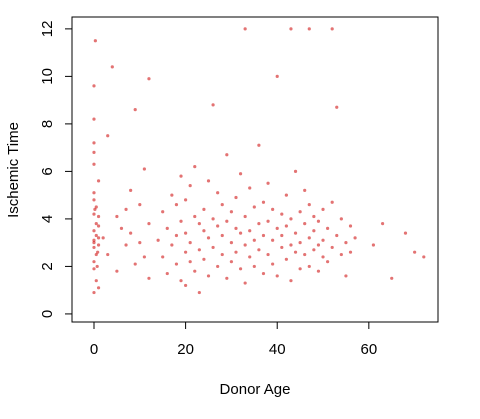 The height and width of the screenshot is (419, 480). What do you see at coordinates (94, 349) in the screenshot?
I see `x-tick-label: 0` at bounding box center [94, 349].